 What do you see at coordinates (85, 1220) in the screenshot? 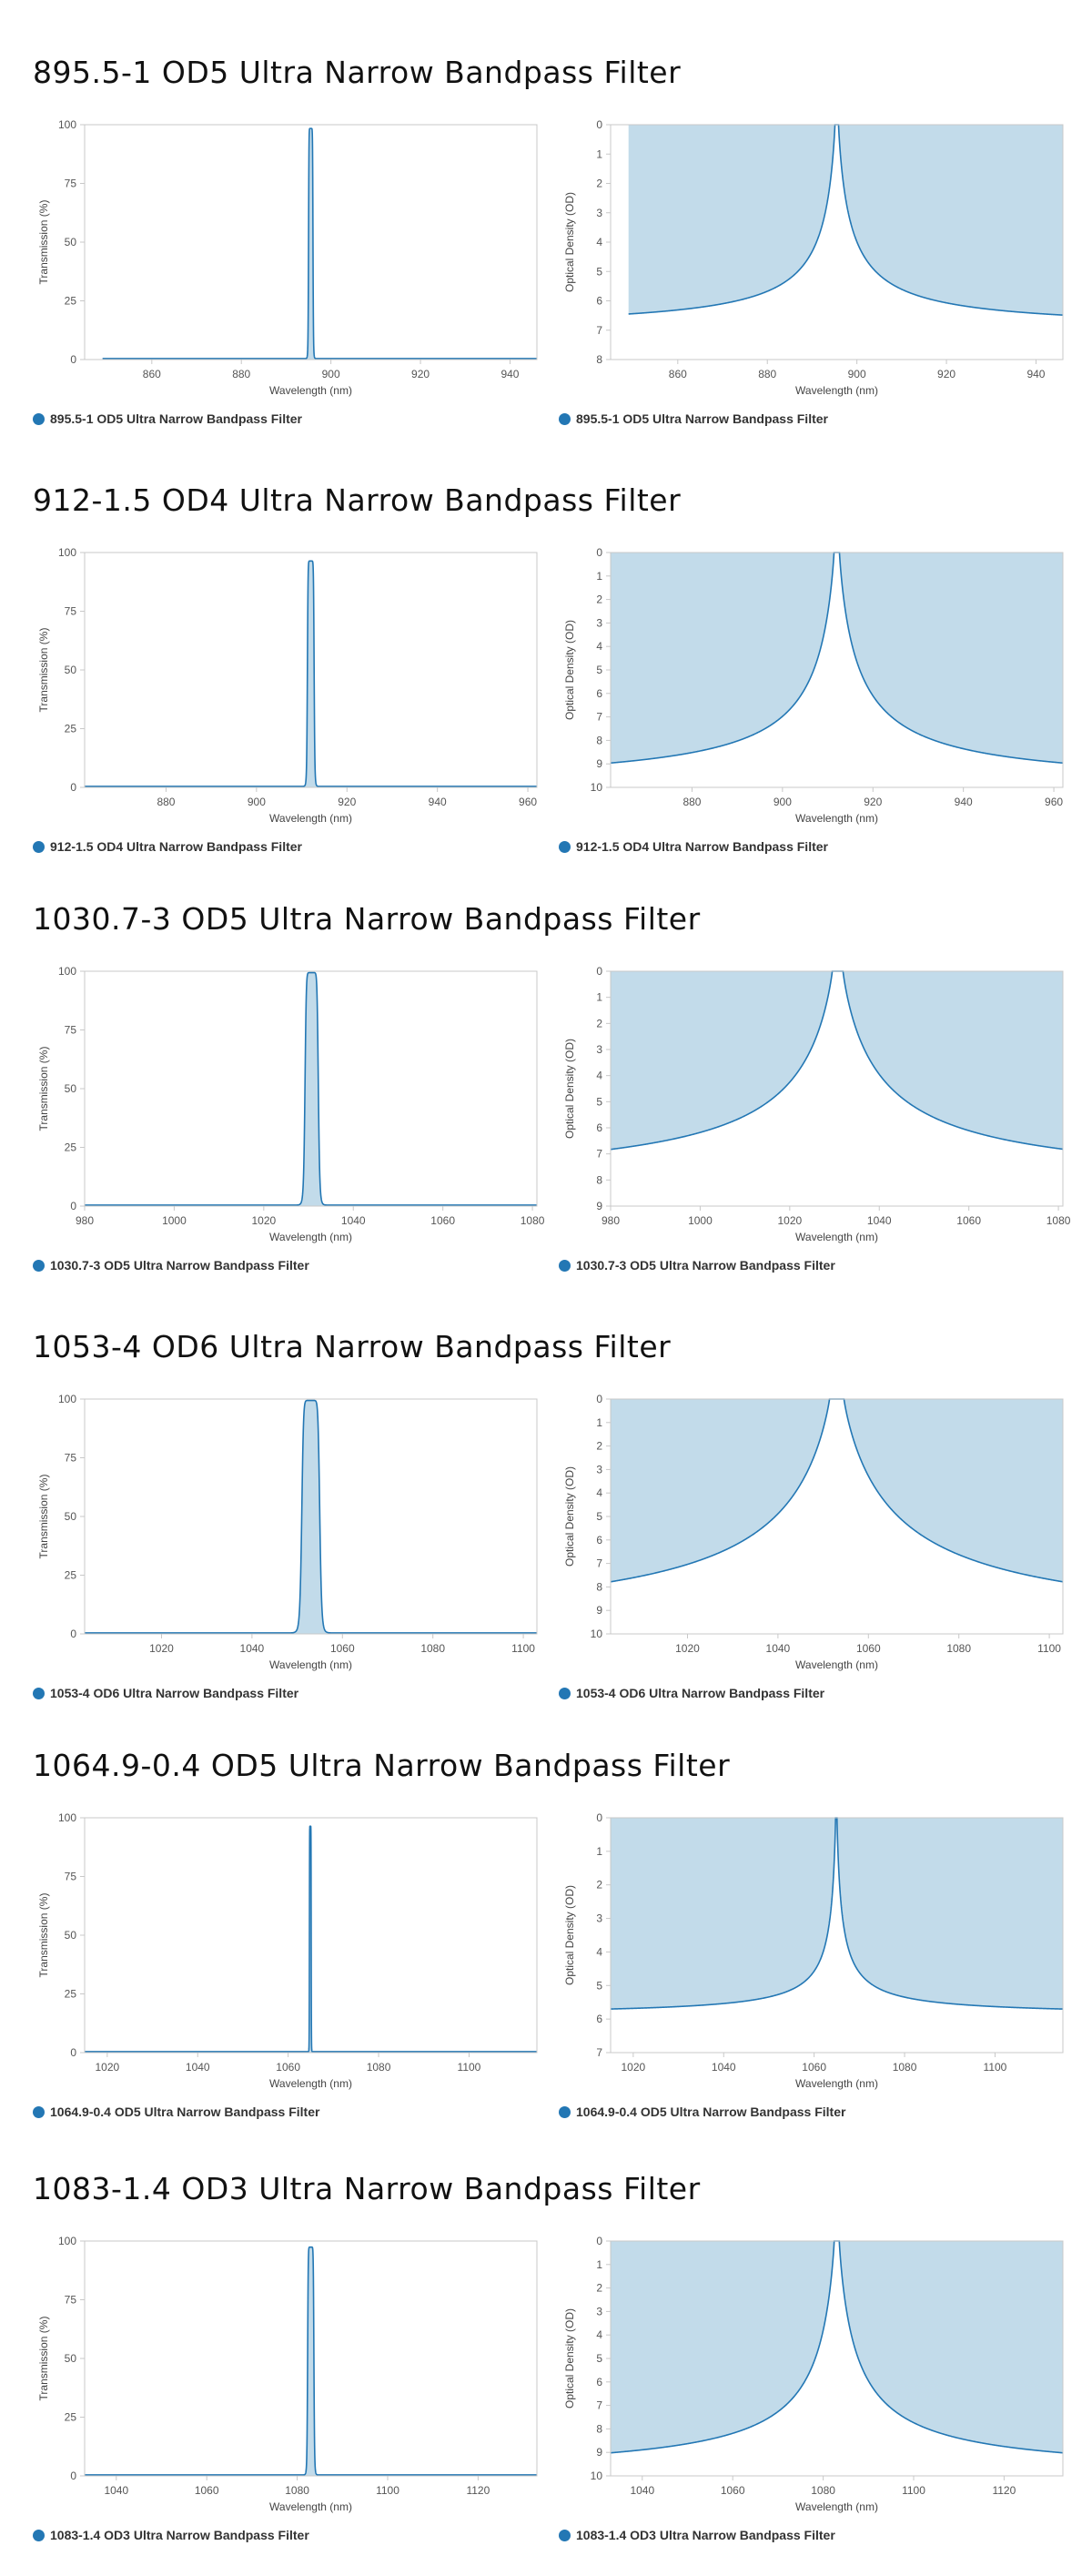
I see `x-tick-label: 980` at bounding box center [85, 1220].